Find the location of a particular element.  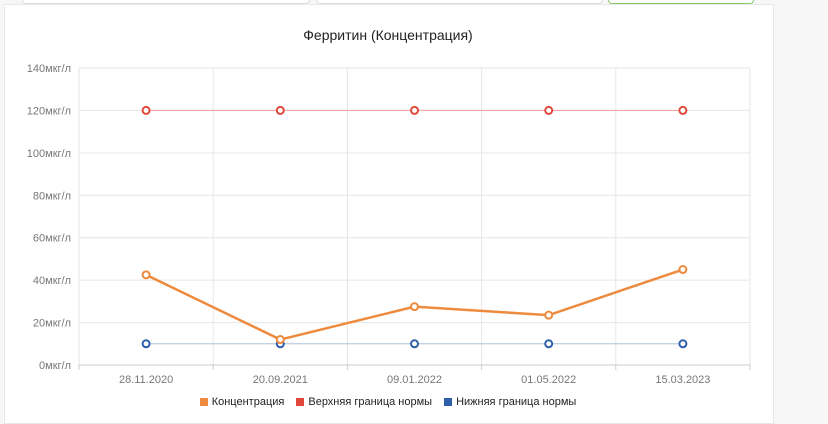

y-tick-label: 100мкг/л is located at coordinates (49, 154).